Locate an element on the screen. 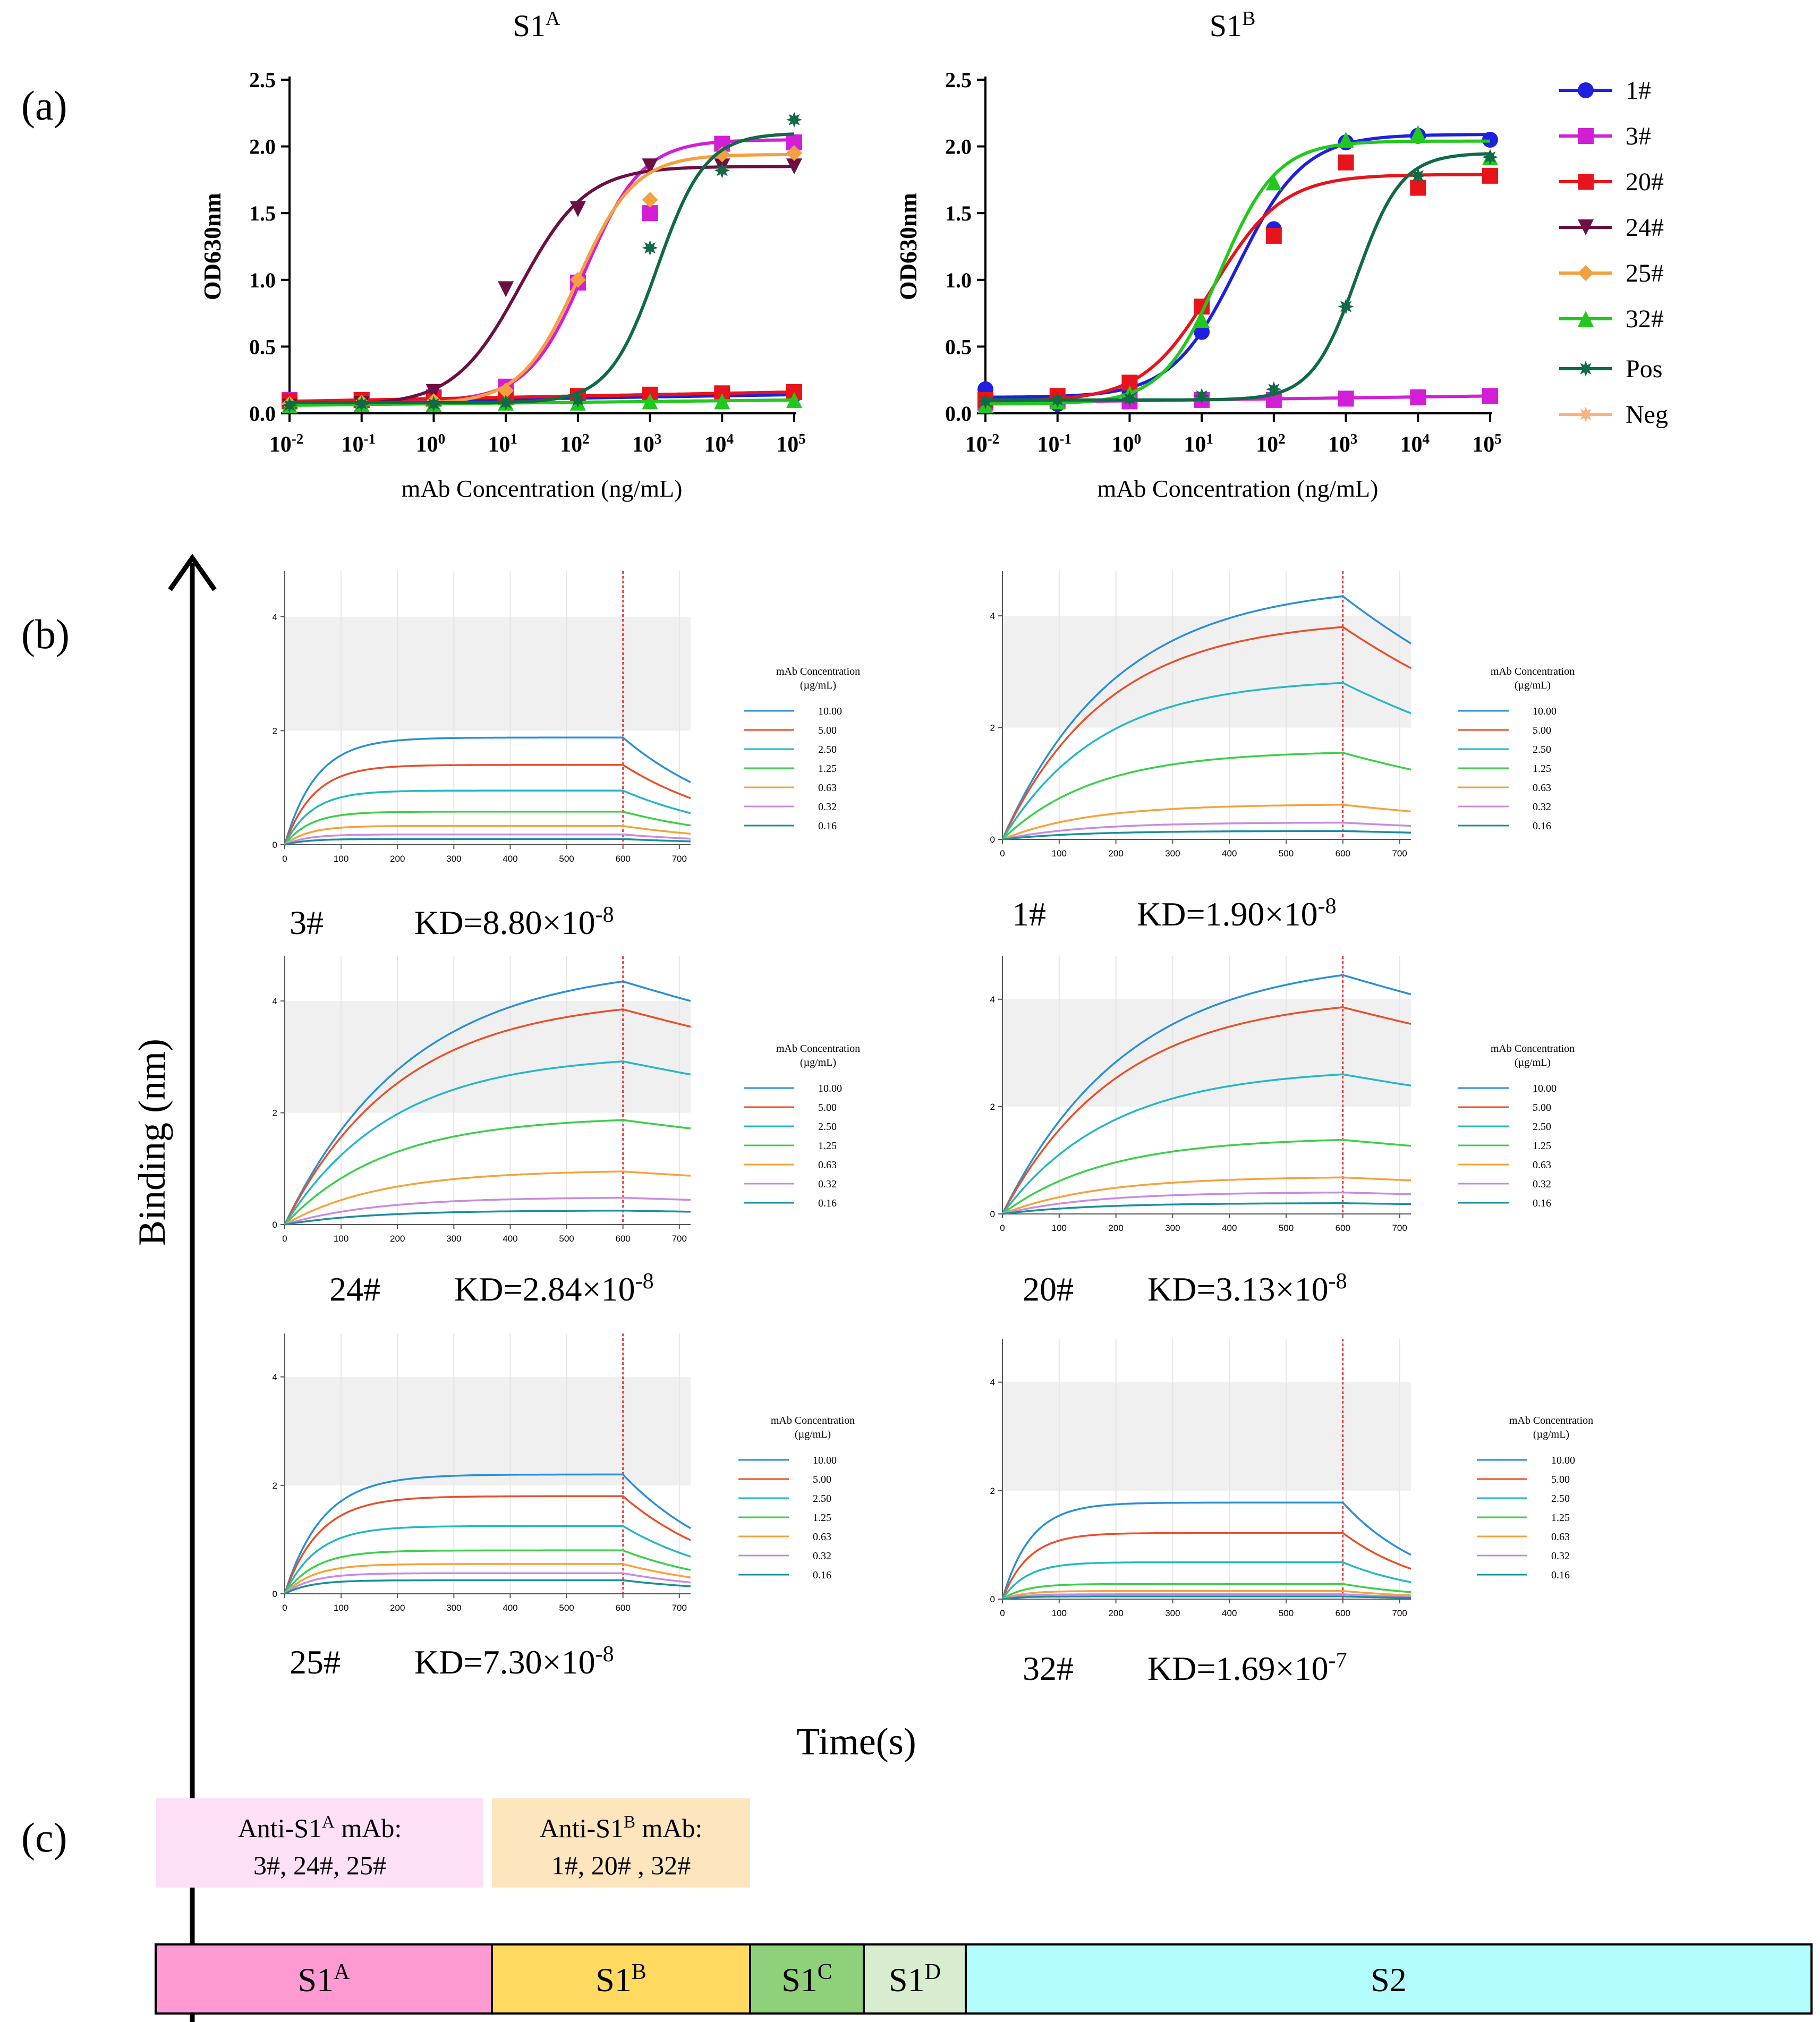 Image resolution: width=1820 pixels, height=2022 pixels. domain-S1A: S1A is located at coordinates (324, 1979).